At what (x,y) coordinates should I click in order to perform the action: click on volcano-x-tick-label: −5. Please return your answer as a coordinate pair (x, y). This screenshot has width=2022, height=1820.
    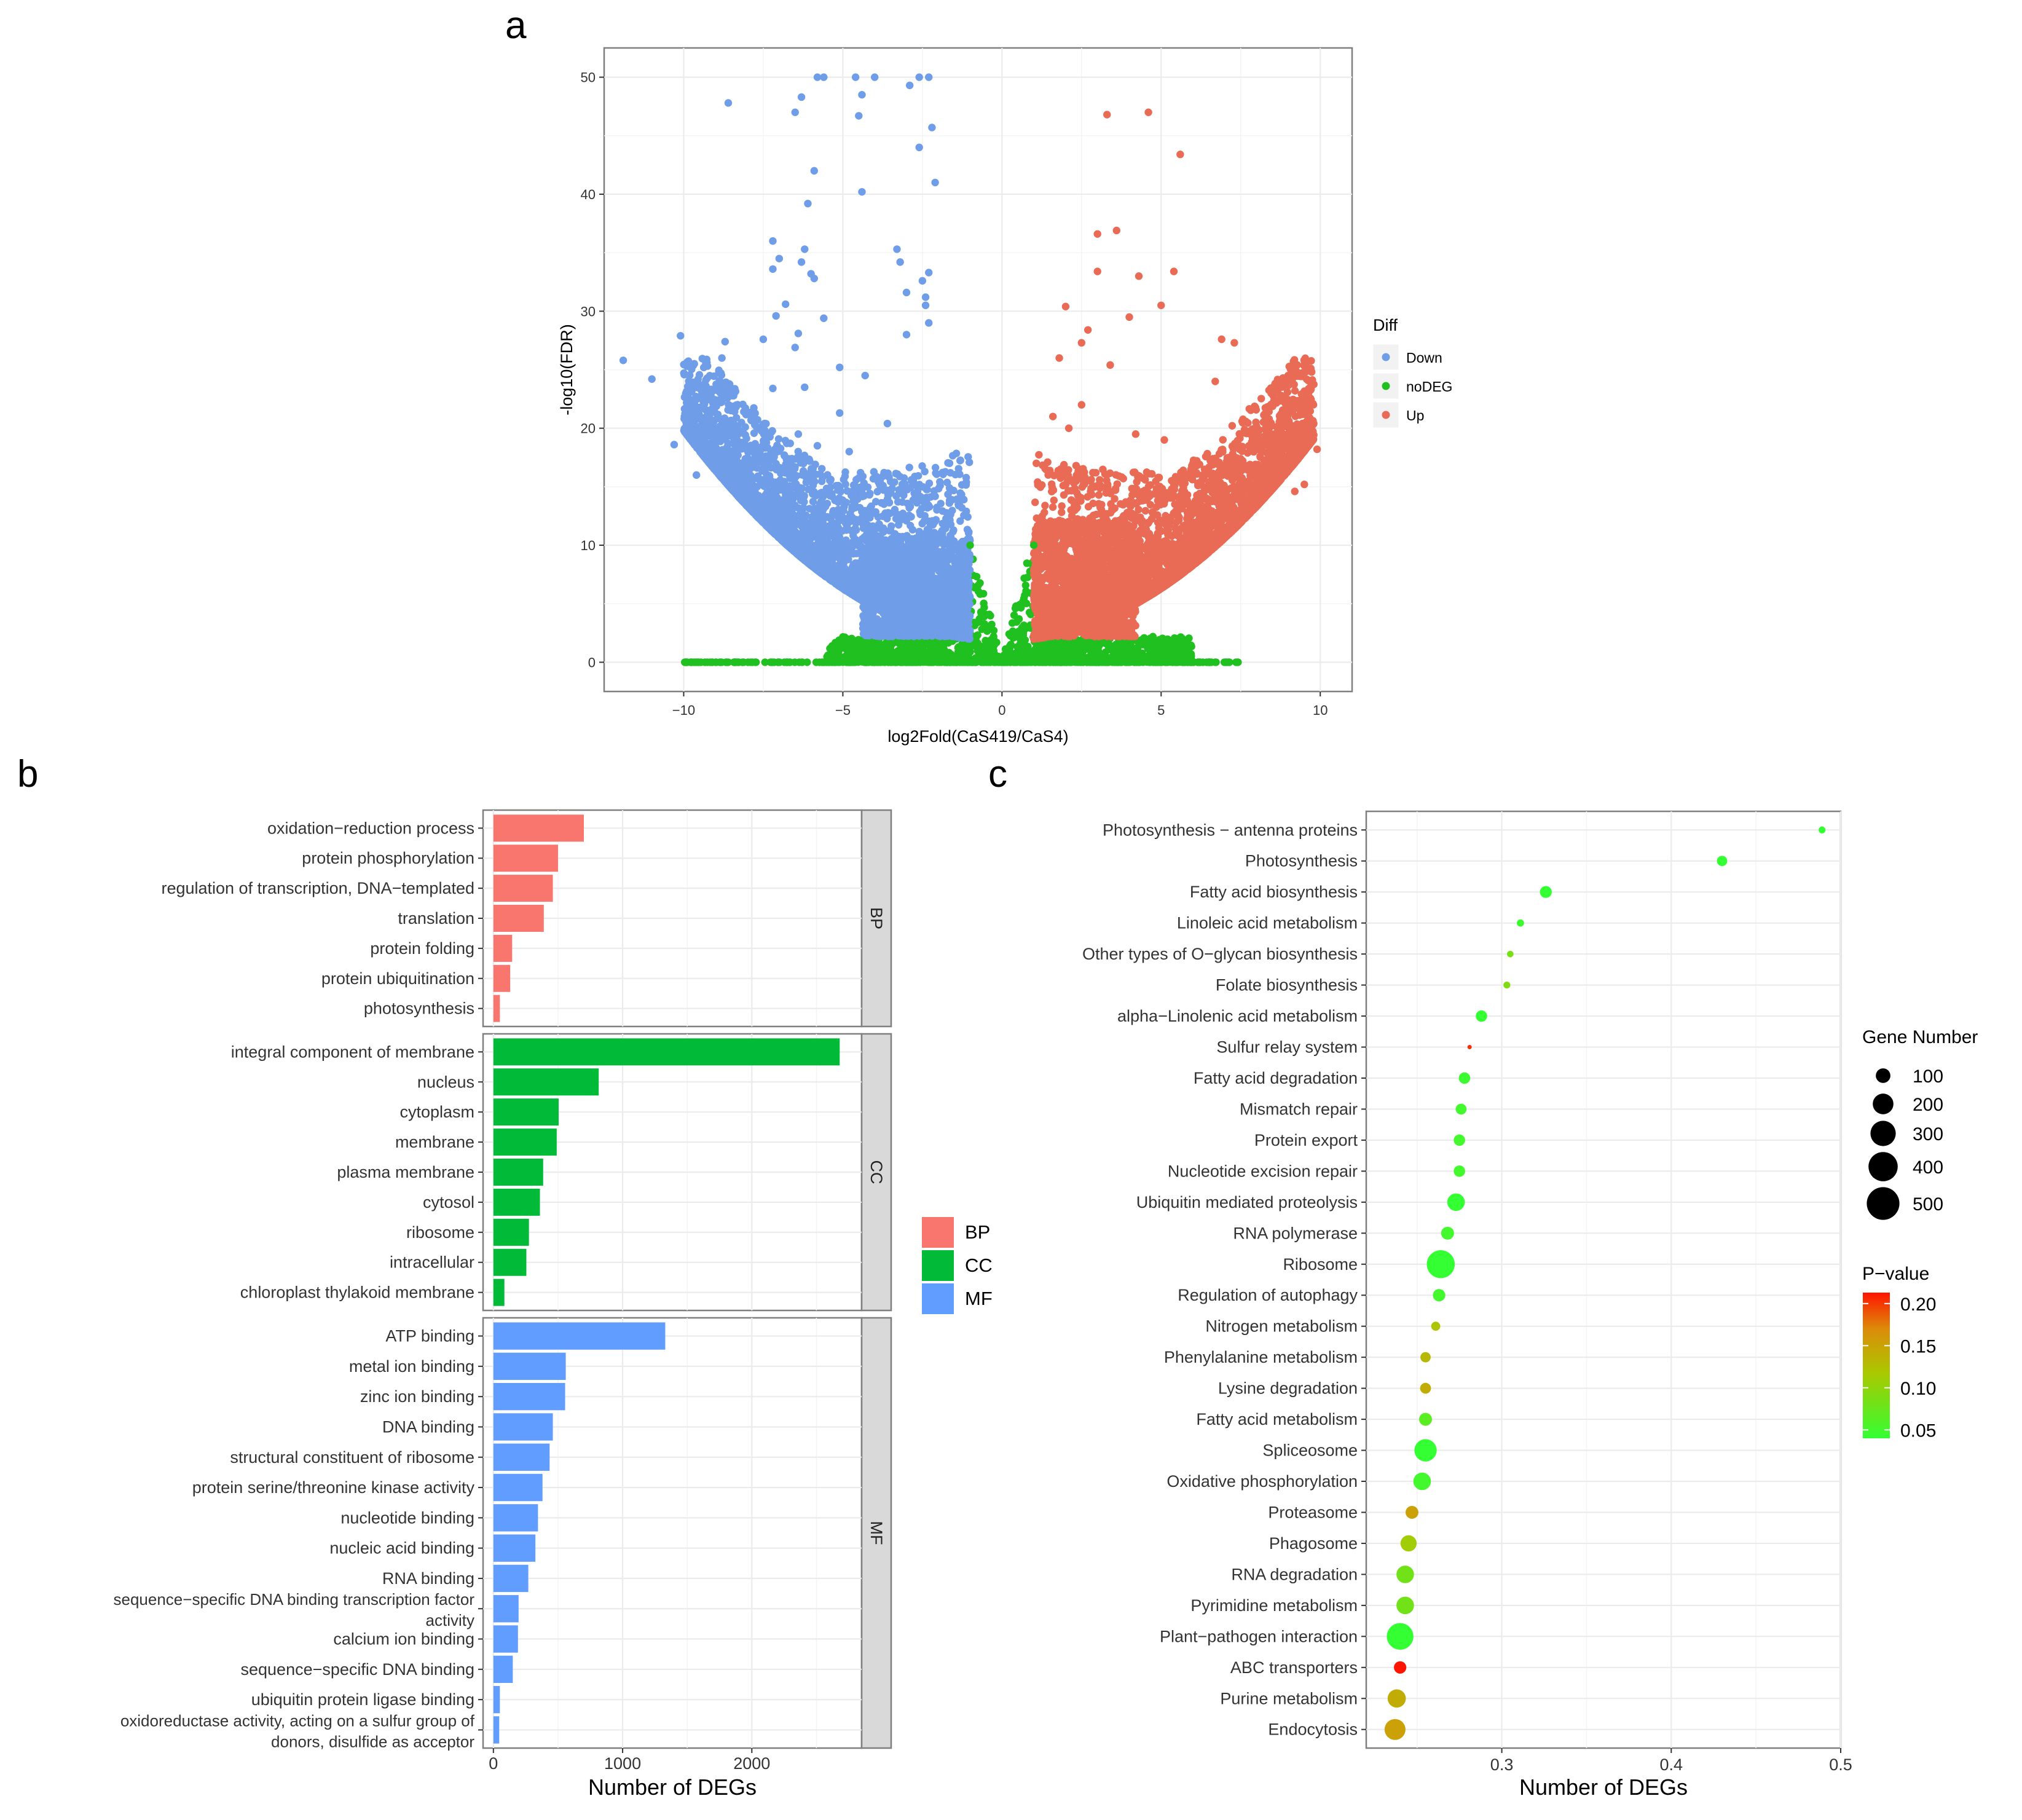
    Looking at the image, I should click on (843, 710).